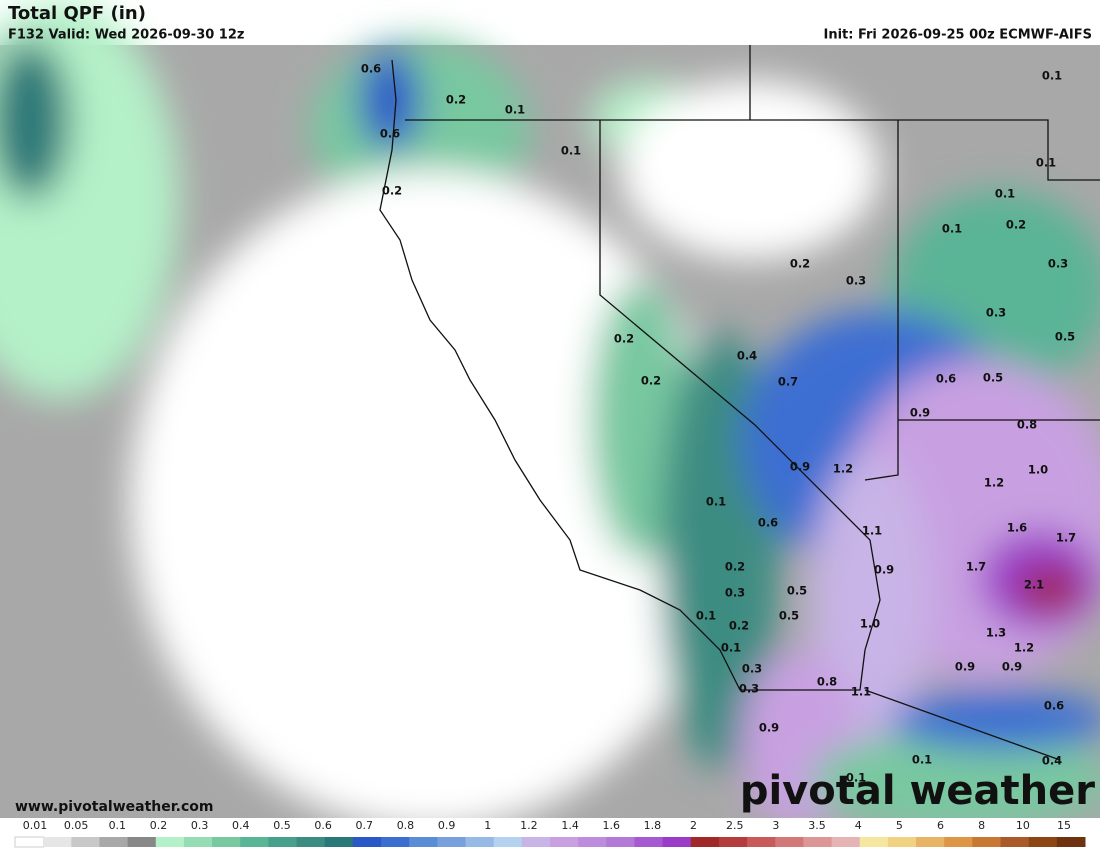 The width and height of the screenshot is (1100, 854). What do you see at coordinates (406, 825) in the screenshot?
I see `colorbar-label: 0.8` at bounding box center [406, 825].